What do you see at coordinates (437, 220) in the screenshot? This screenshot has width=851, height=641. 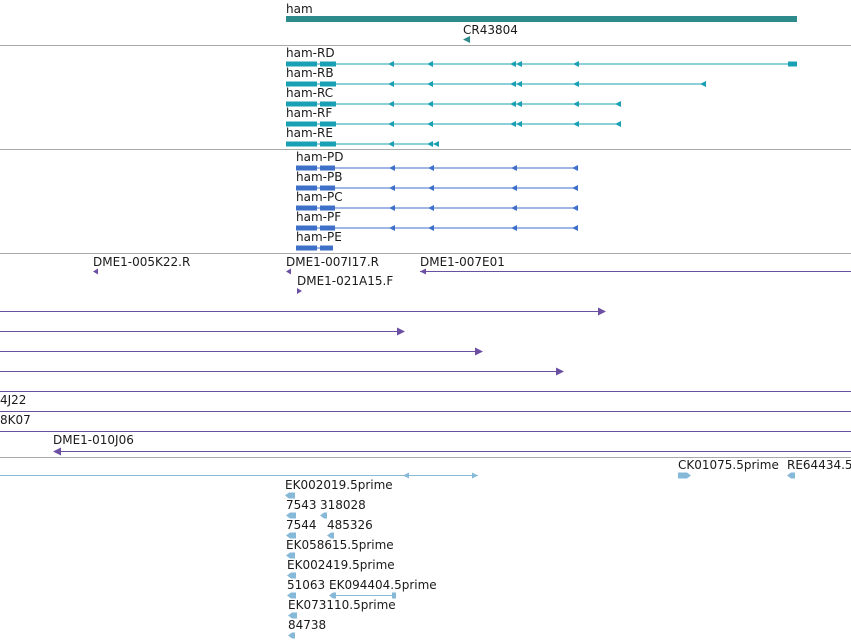 I see `protein-ham-pf: ham-PF` at bounding box center [437, 220].